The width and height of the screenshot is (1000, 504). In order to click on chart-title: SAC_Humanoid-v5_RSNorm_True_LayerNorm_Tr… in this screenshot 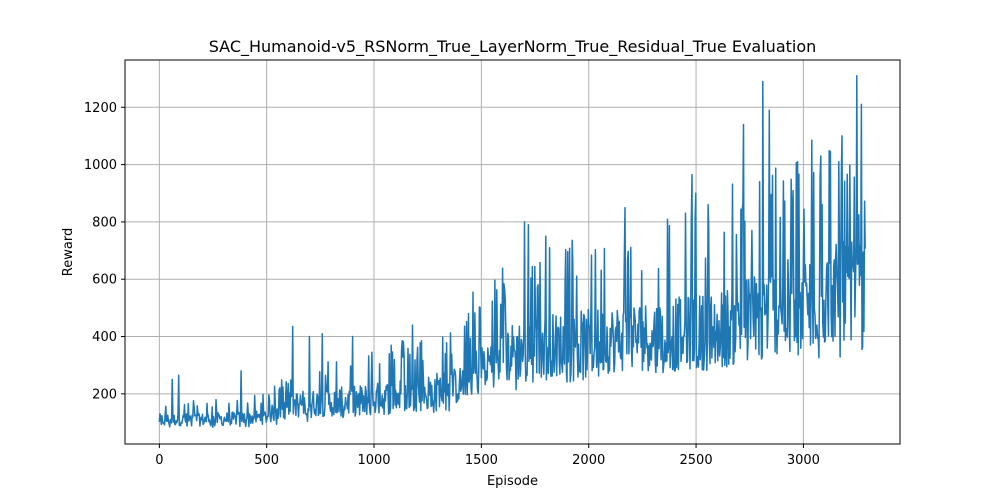, I will do `click(513, 47)`.